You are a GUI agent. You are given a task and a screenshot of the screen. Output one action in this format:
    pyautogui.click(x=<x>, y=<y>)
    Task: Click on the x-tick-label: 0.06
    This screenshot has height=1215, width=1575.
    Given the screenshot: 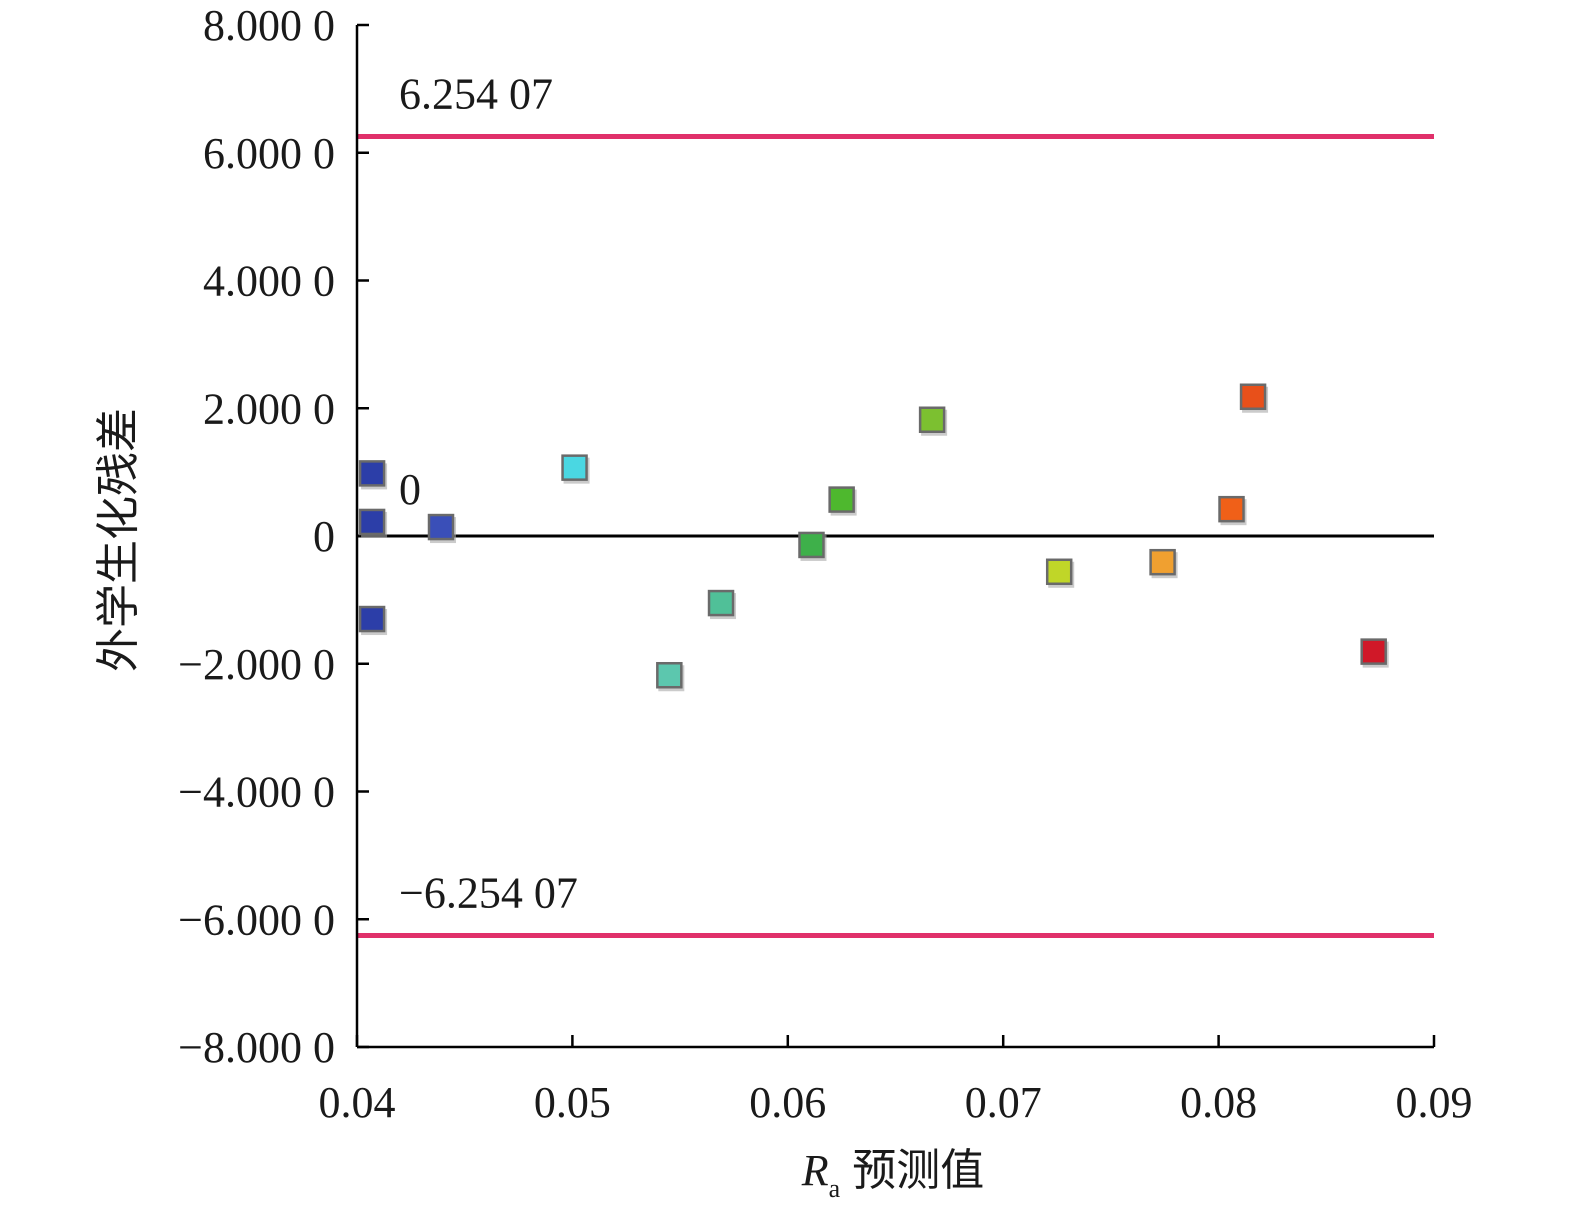 What is the action you would take?
    pyautogui.click(x=787, y=1102)
    